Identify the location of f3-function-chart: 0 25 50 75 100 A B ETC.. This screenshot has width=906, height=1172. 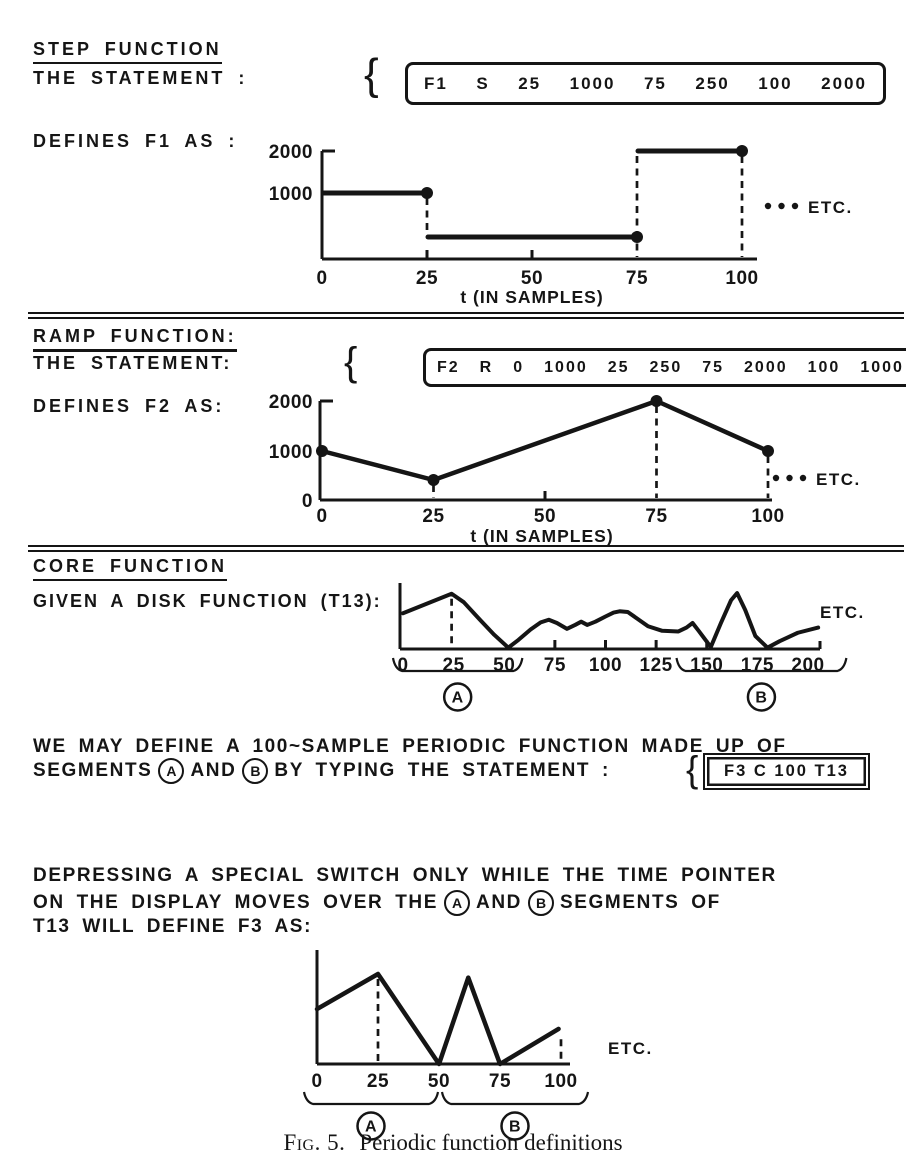
(477, 1045).